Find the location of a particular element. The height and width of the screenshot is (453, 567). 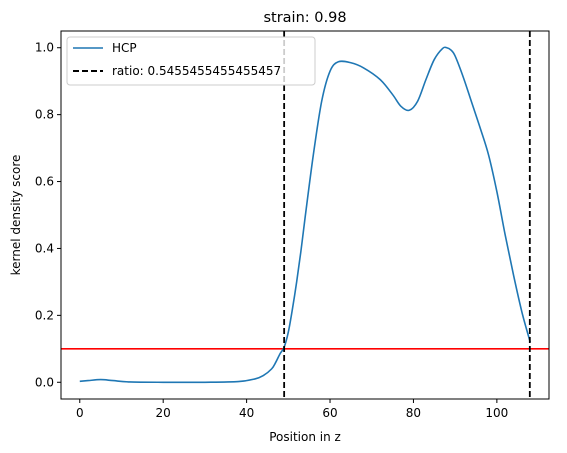

x-tick-label: 80 is located at coordinates (413, 413).